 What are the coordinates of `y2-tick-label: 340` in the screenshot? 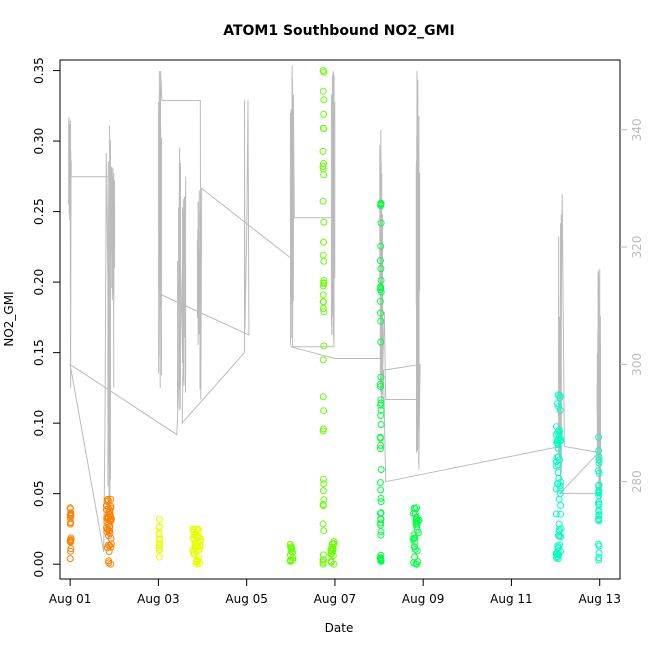 It's located at (637, 129).